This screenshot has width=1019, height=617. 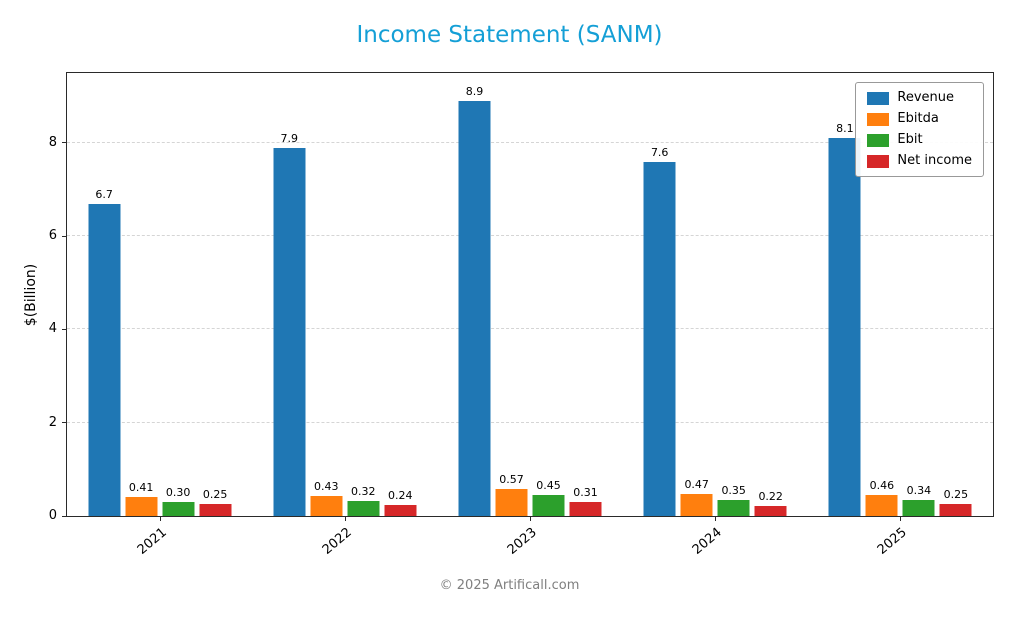 I want to click on bar-value-label: 8.9, so click(x=474, y=91).